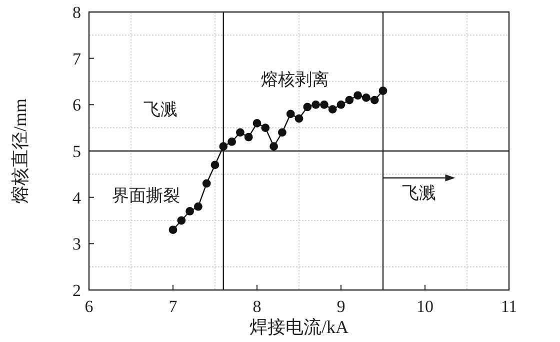  I want to click on x-tick-label: 11, so click(509, 306).